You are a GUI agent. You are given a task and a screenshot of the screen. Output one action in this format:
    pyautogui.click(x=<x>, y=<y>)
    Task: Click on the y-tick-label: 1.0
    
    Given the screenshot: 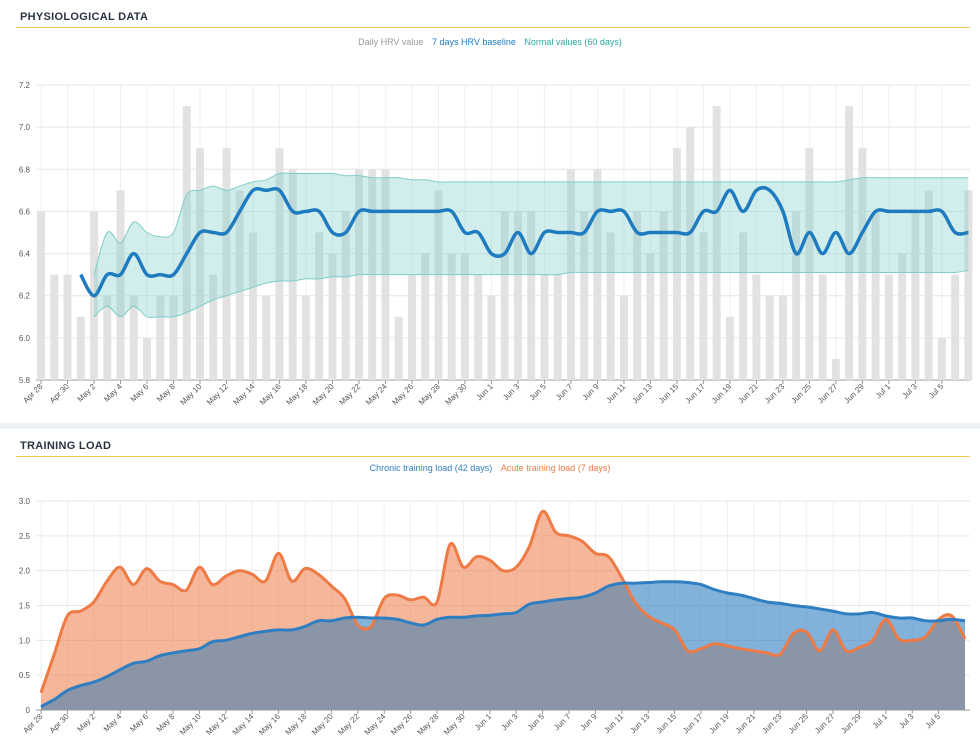 What is the action you would take?
    pyautogui.click(x=25, y=640)
    